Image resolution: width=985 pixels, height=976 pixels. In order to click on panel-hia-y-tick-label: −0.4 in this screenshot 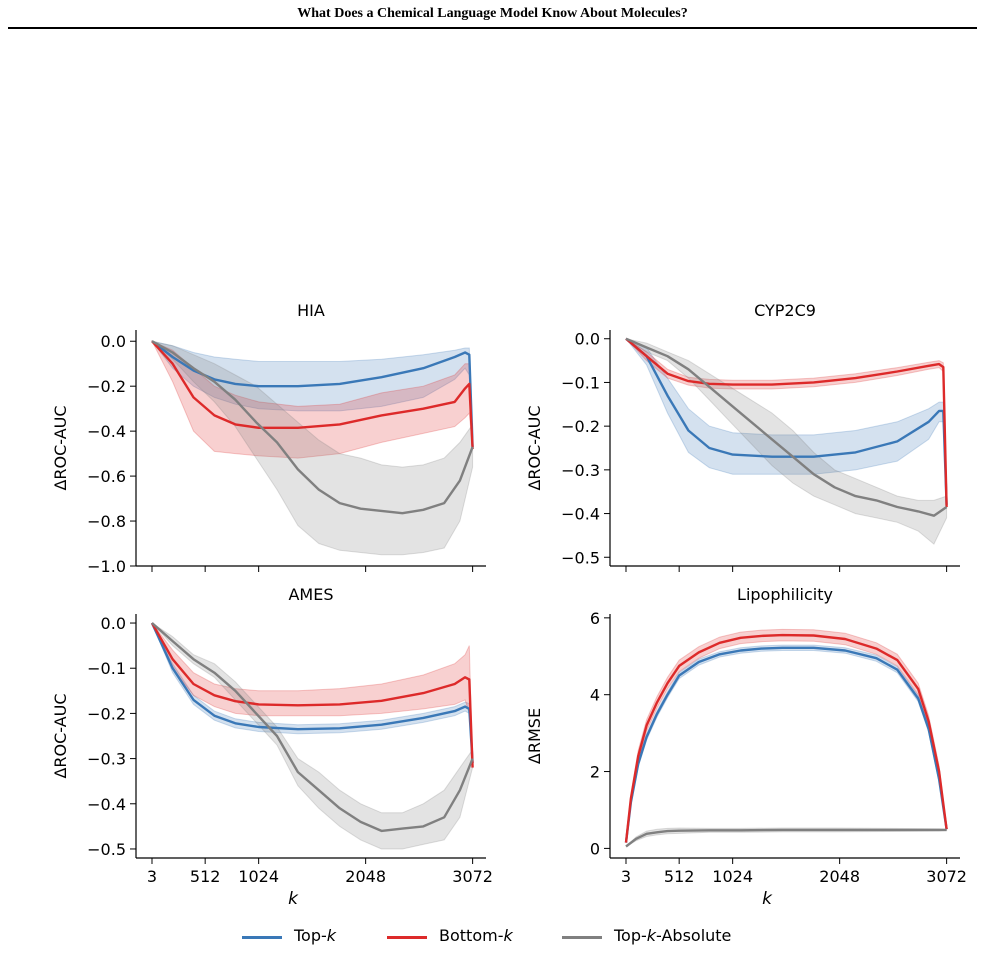, I will do `click(106, 431)`.